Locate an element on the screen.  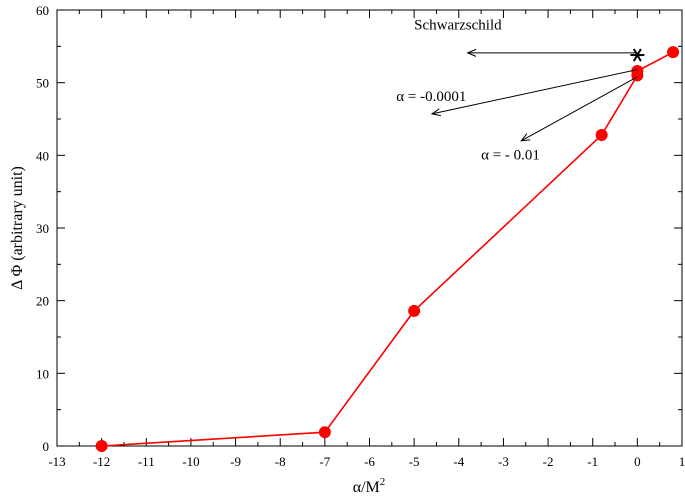
y-tick-label: 20 is located at coordinates (42, 301).